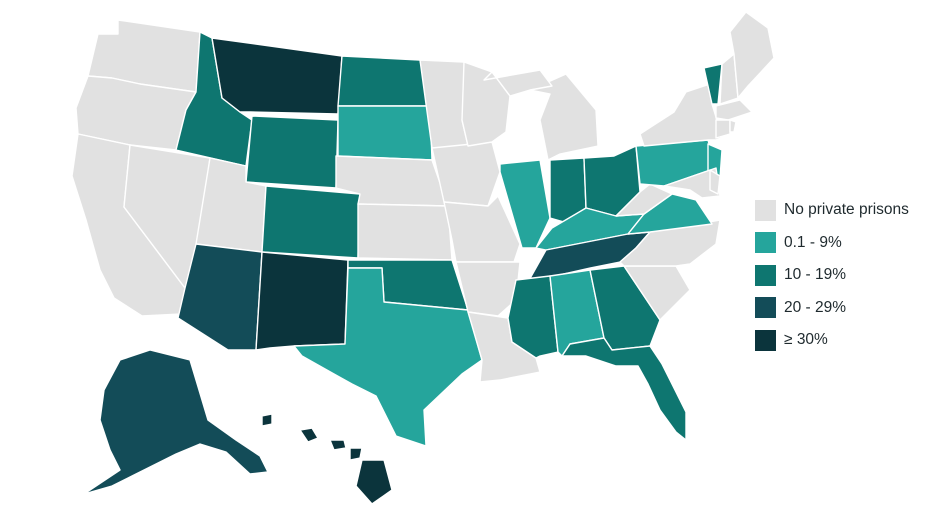  I want to click on state-ak: Alaska, so click(176, 422).